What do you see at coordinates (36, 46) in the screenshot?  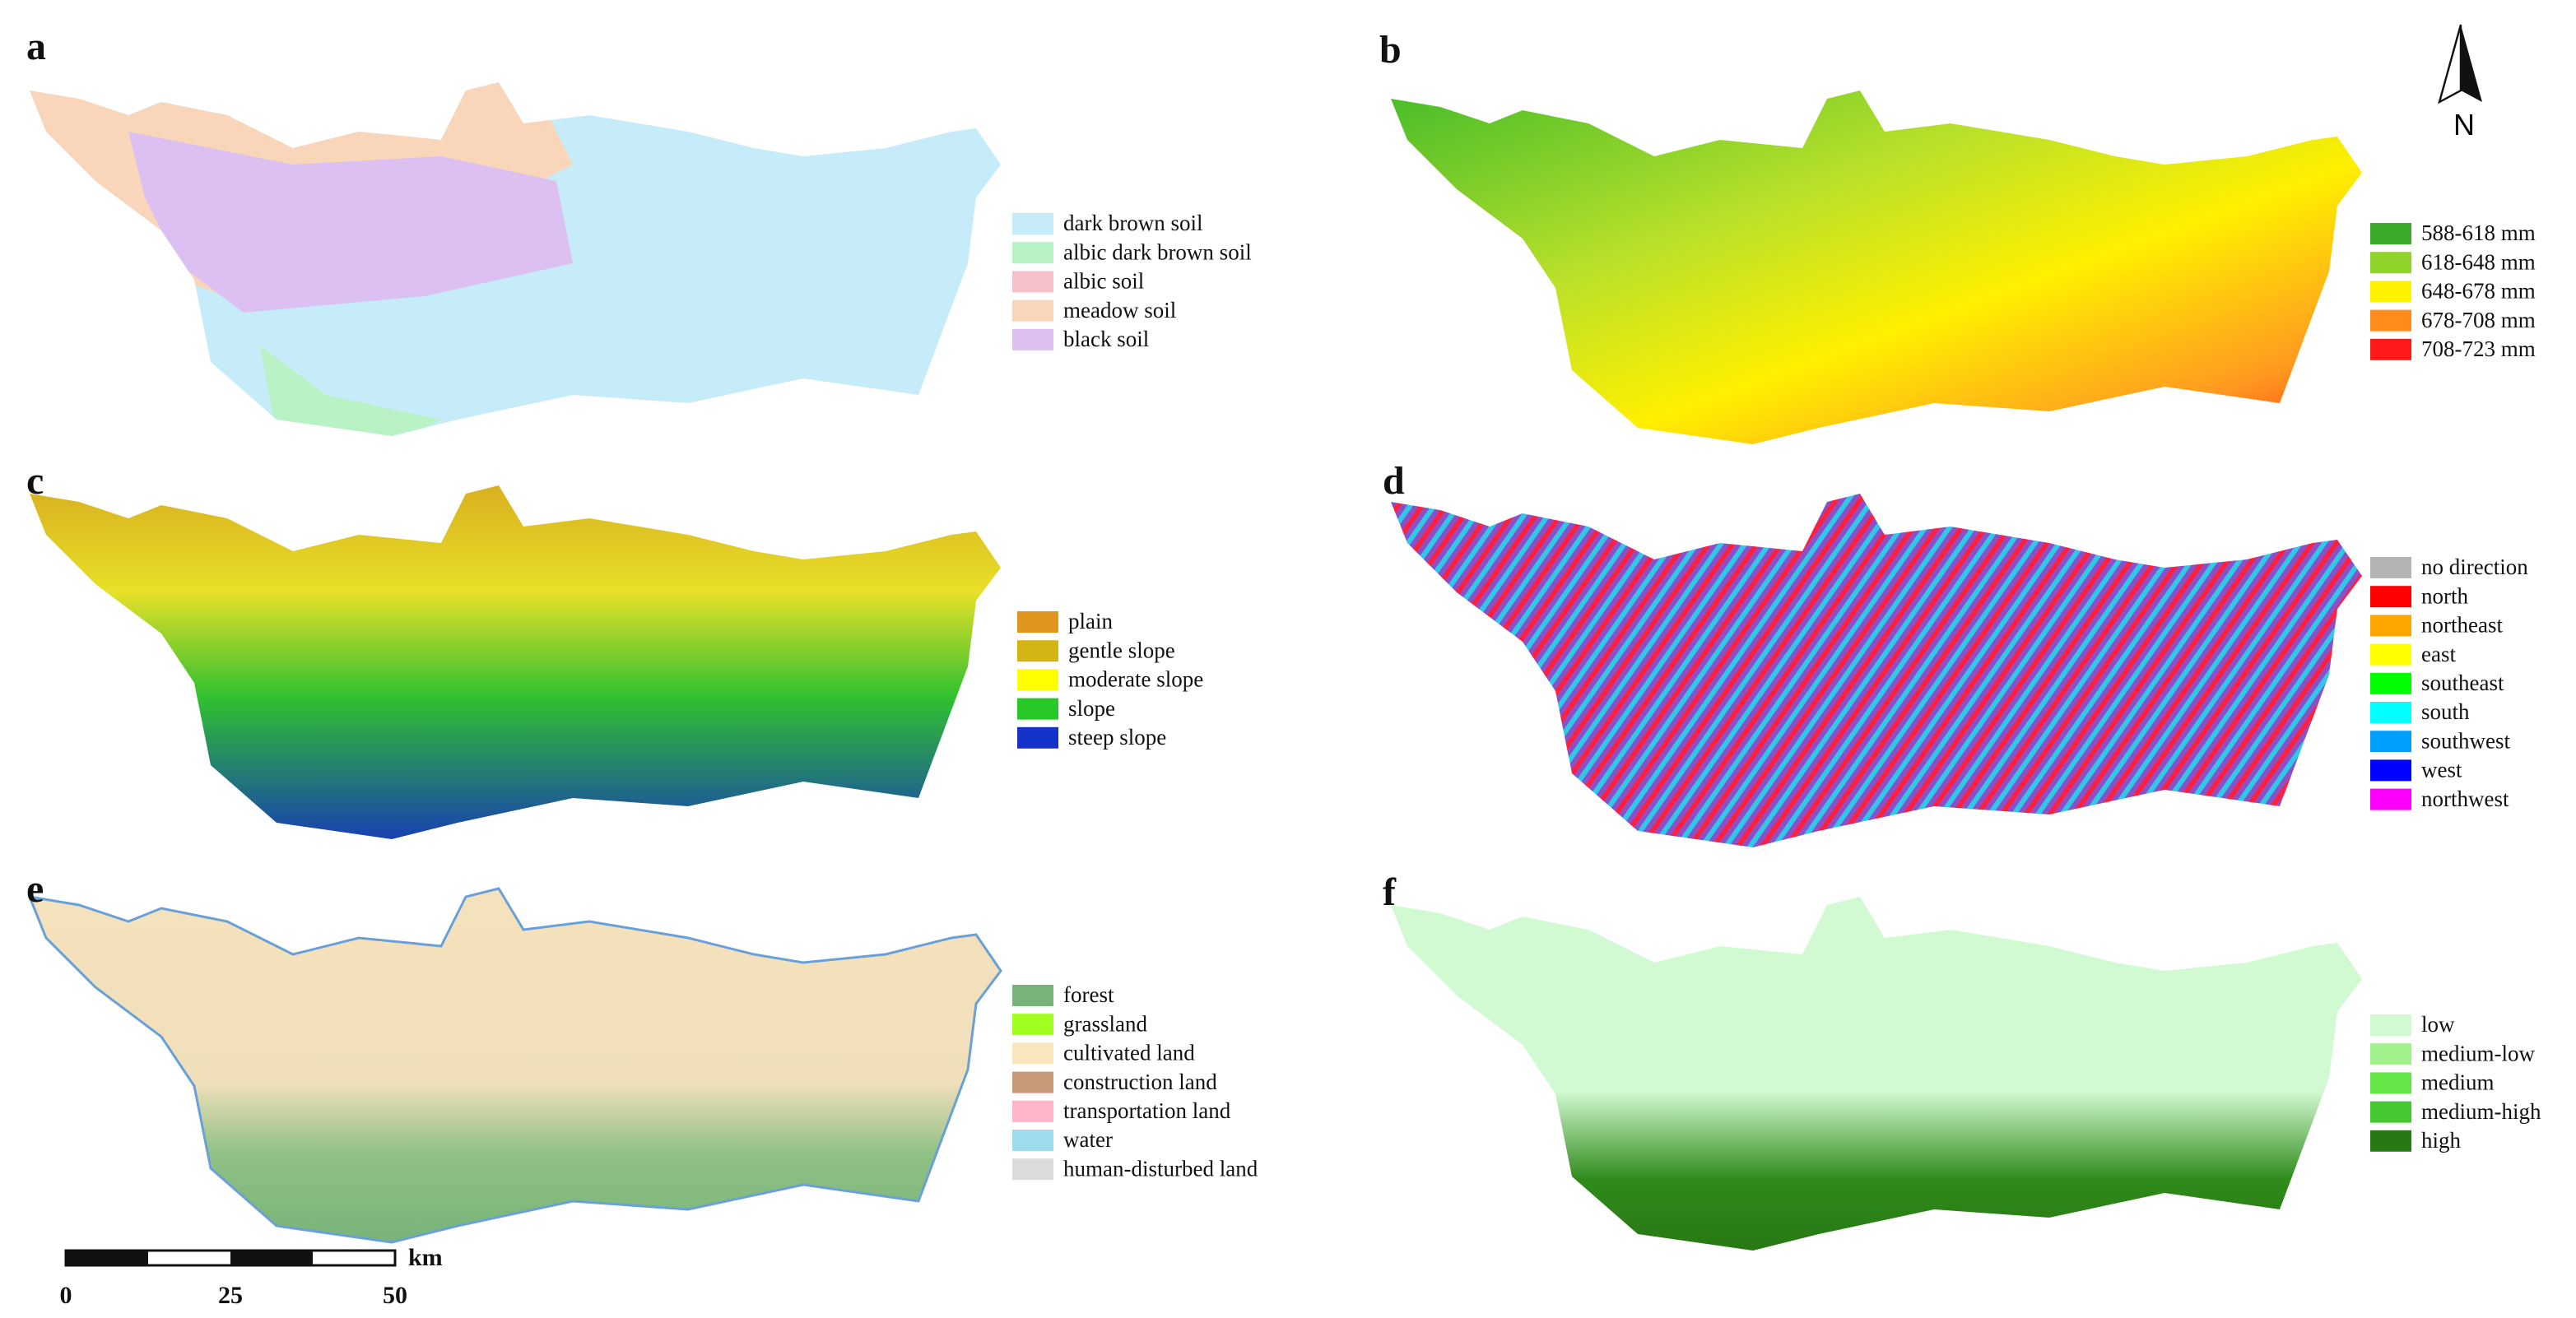 I see `panel-label: a` at bounding box center [36, 46].